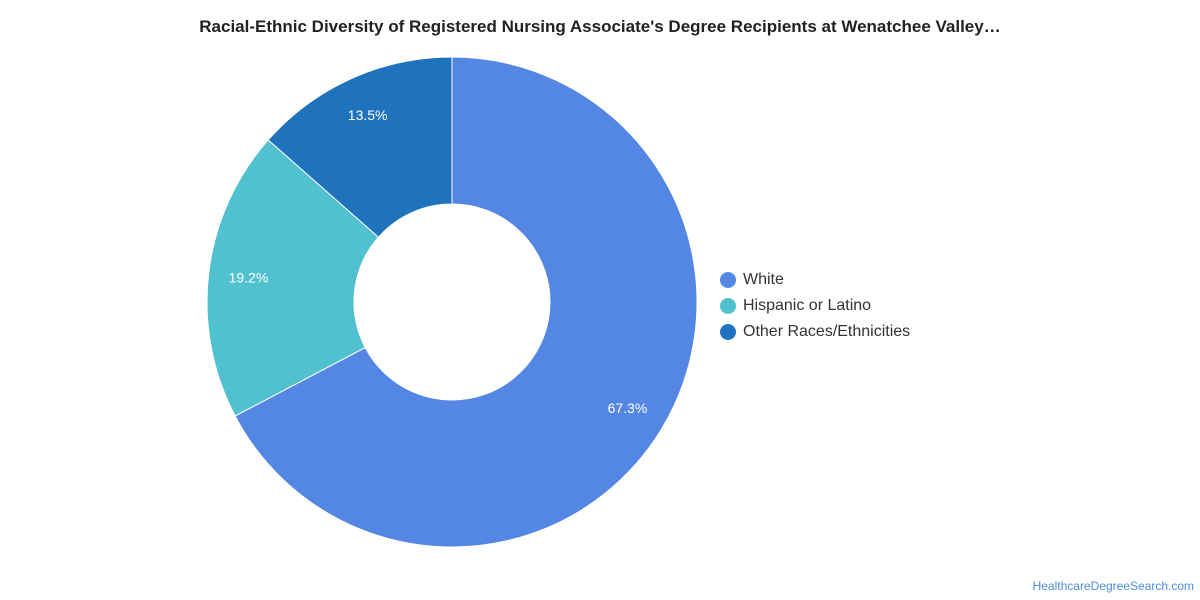 The width and height of the screenshot is (1200, 600). What do you see at coordinates (807, 305) in the screenshot?
I see `legend-label-hispanic-or-latino: Hispanic or Latino` at bounding box center [807, 305].